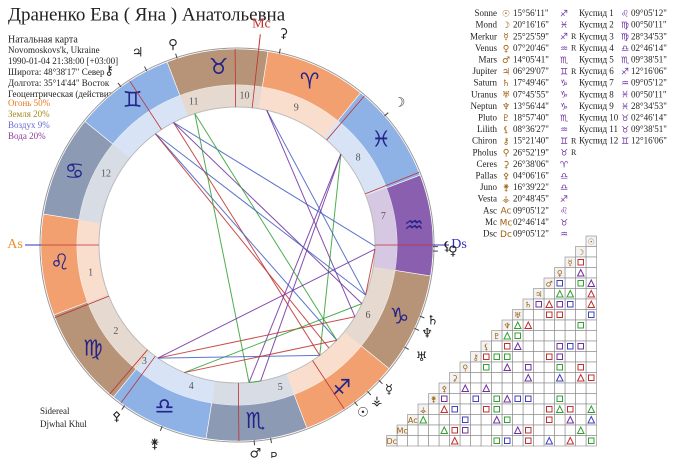  I want to click on planet-name: Dsc, so click(490, 233).